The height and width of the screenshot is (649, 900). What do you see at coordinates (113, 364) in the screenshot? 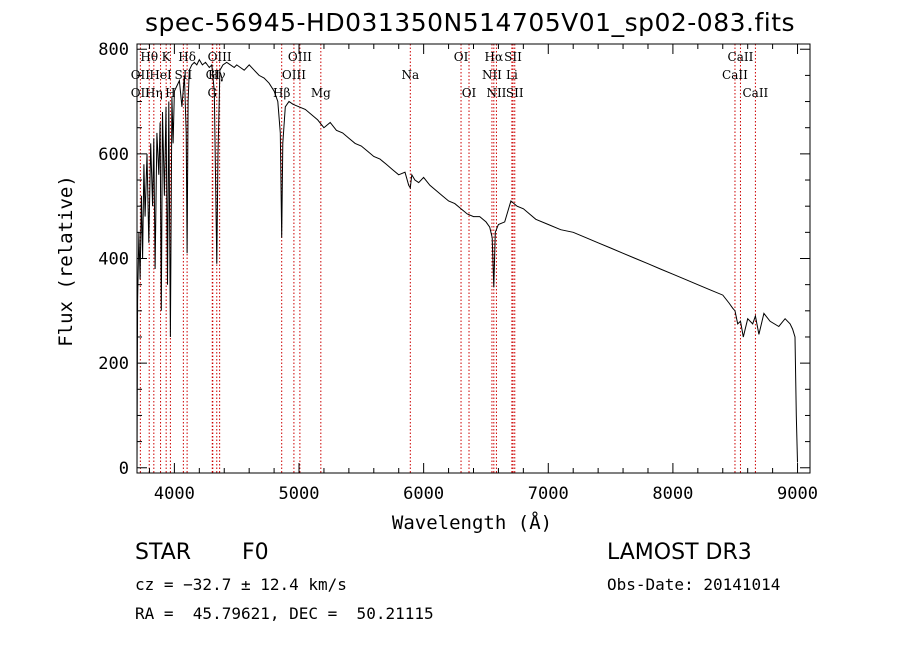
I see `y-tick-label: 200` at bounding box center [113, 364].